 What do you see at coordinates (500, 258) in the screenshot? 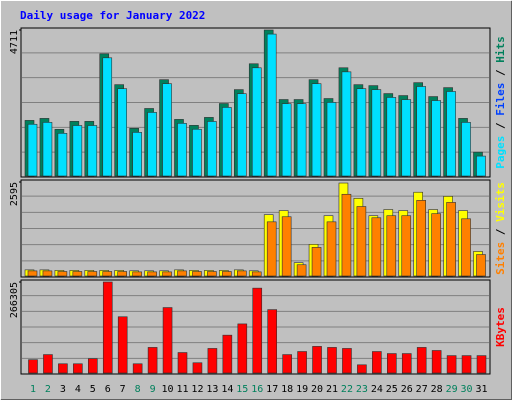
I see `legend-entry: Sites` at bounding box center [500, 258].